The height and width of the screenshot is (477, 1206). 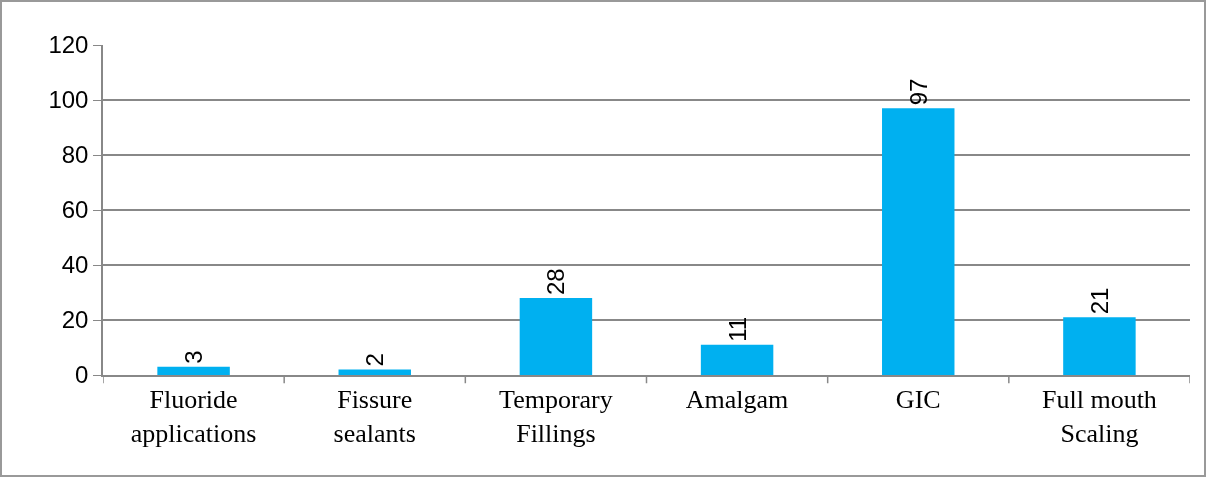 I want to click on data-label: 3, so click(x=194, y=357).